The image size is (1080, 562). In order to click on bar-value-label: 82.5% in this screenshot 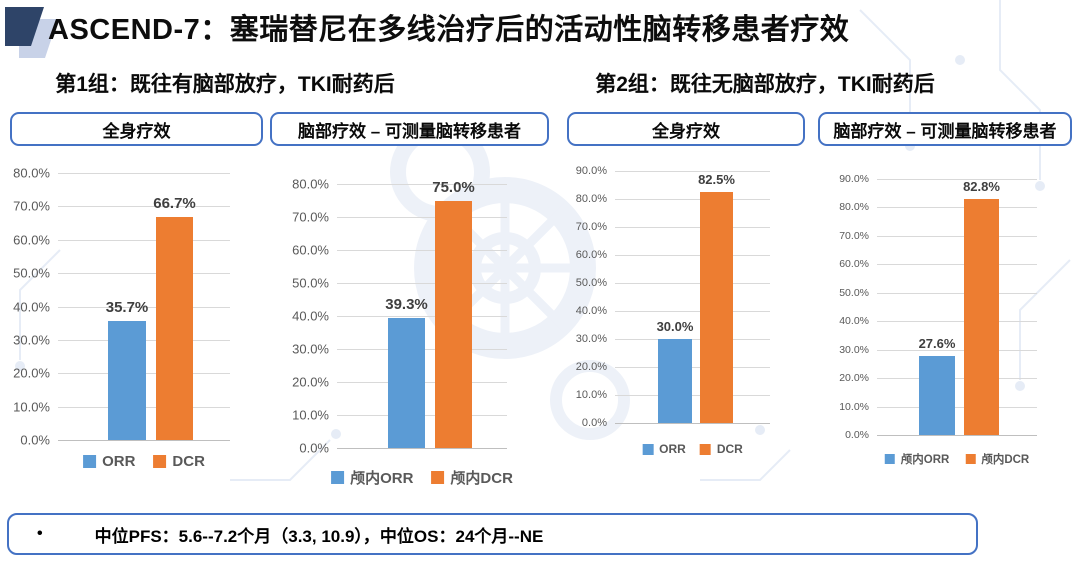, I will do `click(716, 179)`.